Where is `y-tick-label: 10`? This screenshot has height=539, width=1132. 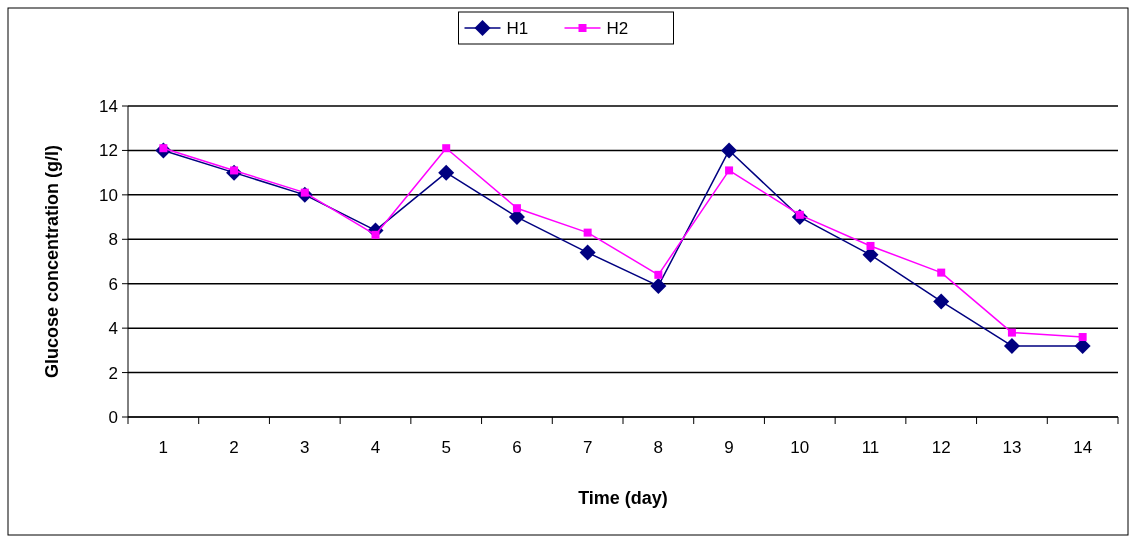 y-tick-label: 10 is located at coordinates (108, 195).